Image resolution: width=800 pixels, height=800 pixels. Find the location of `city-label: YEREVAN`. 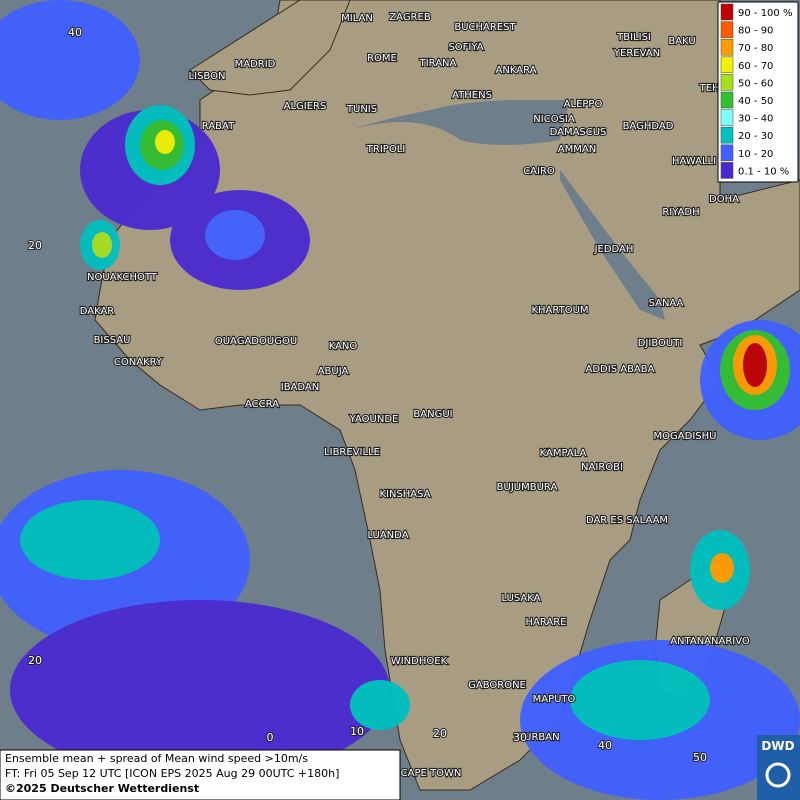

city-label: YEREVAN is located at coordinates (636, 53).